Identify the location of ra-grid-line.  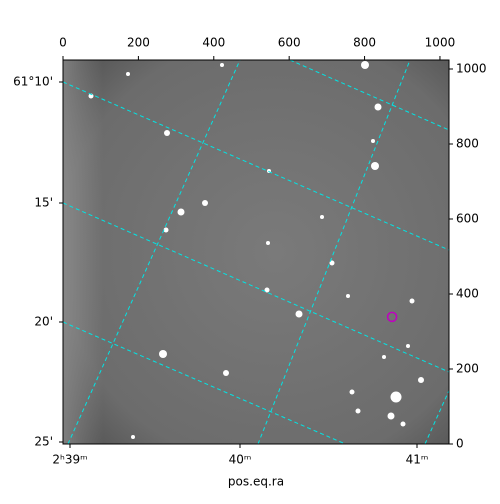
(436, 416).